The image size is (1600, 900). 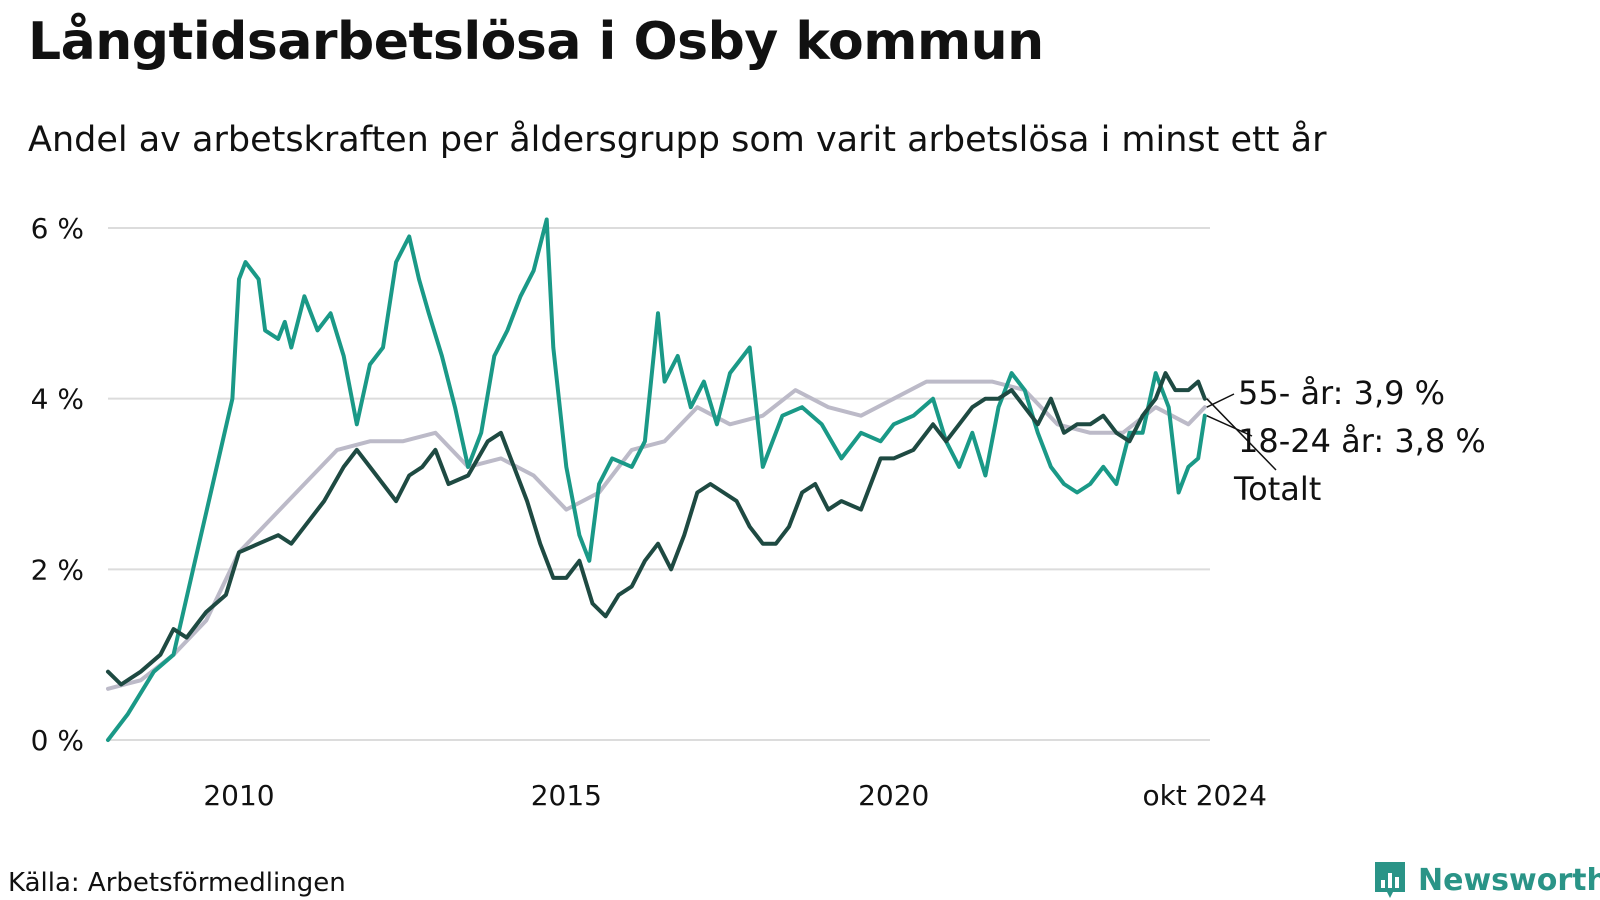 What do you see at coordinates (57, 484) in the screenshot?
I see `y-axis-ticks: 0 % 2 % 4 % 6 %` at bounding box center [57, 484].